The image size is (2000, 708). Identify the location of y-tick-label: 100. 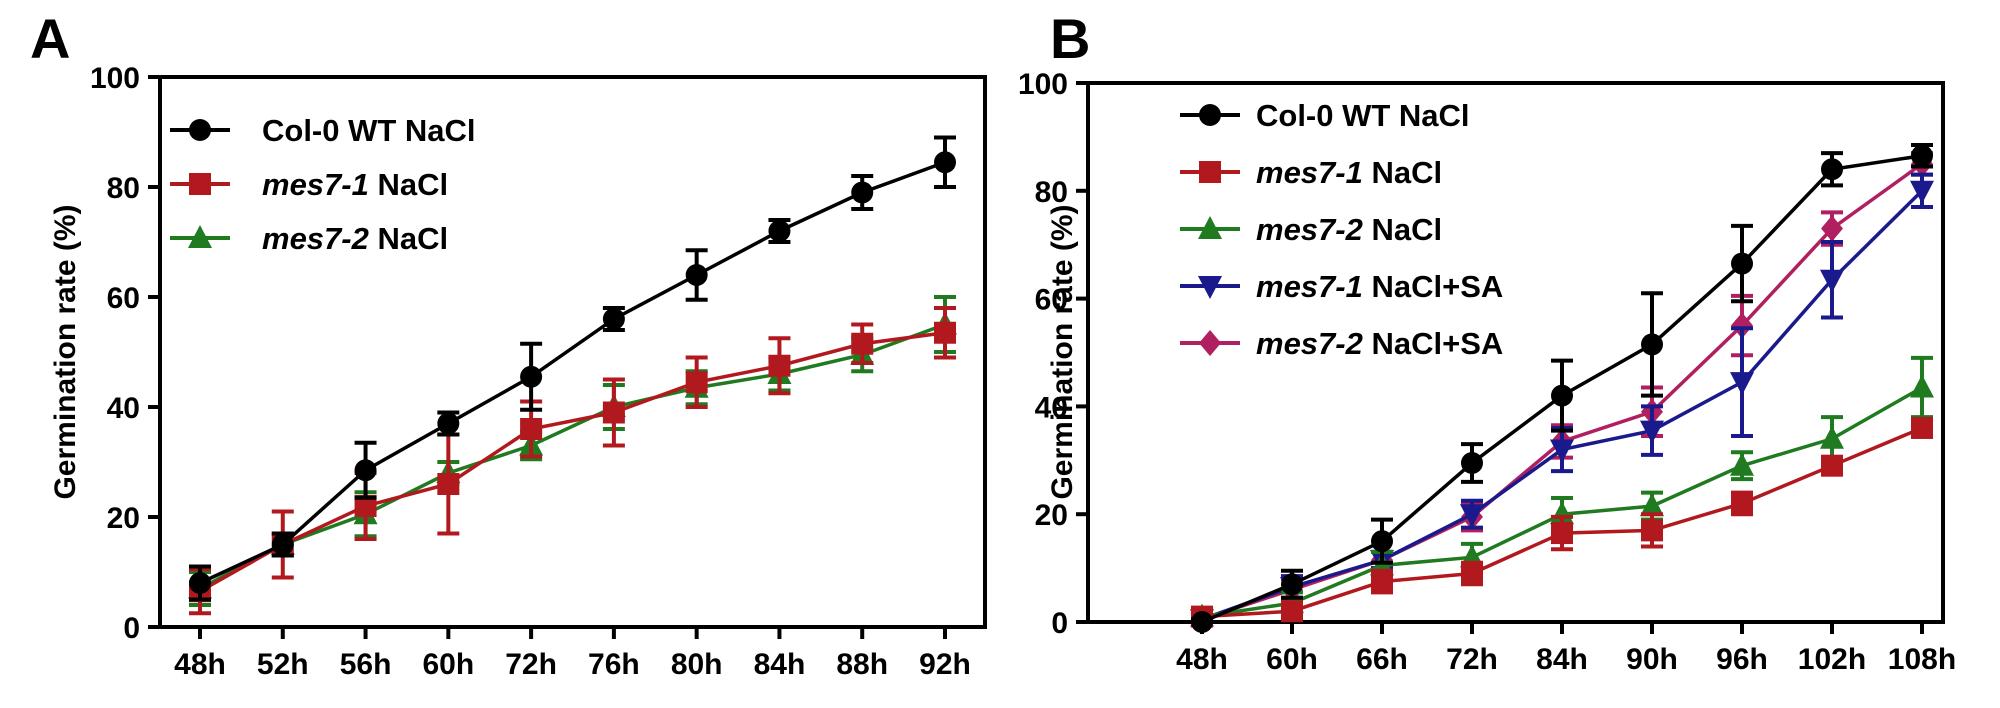
(1043, 84).